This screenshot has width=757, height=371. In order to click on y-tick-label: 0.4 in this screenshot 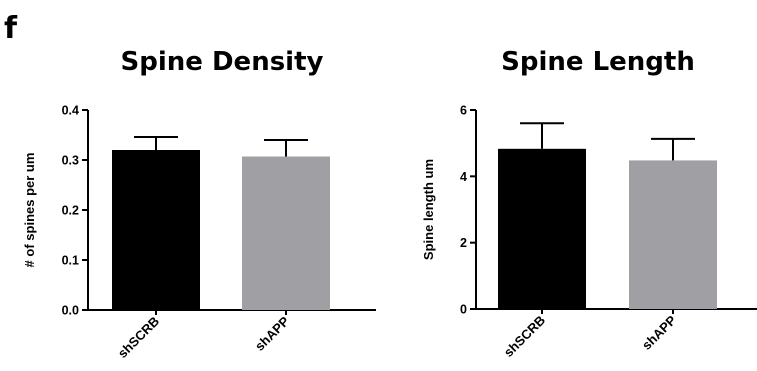, I will do `click(70, 111)`.